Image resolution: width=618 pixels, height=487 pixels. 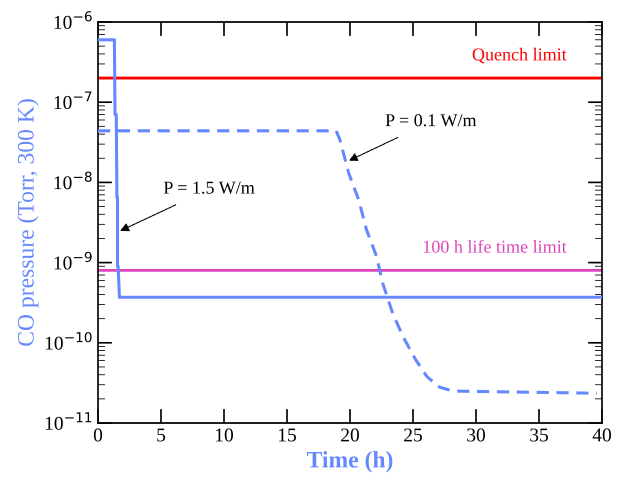 What do you see at coordinates (209, 188) in the screenshot?
I see `annotation: P = 1.5 W/m` at bounding box center [209, 188].